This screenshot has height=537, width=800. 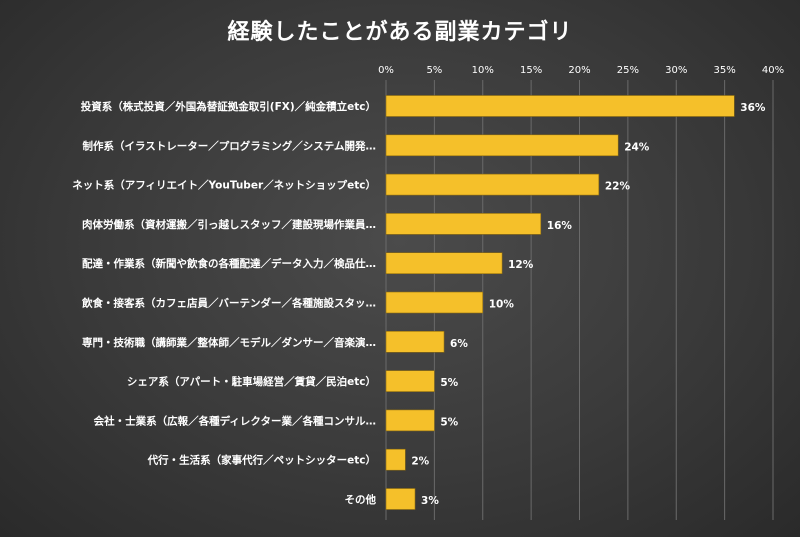 What do you see at coordinates (430, 501) in the screenshot?
I see `data-label: 3%` at bounding box center [430, 501].